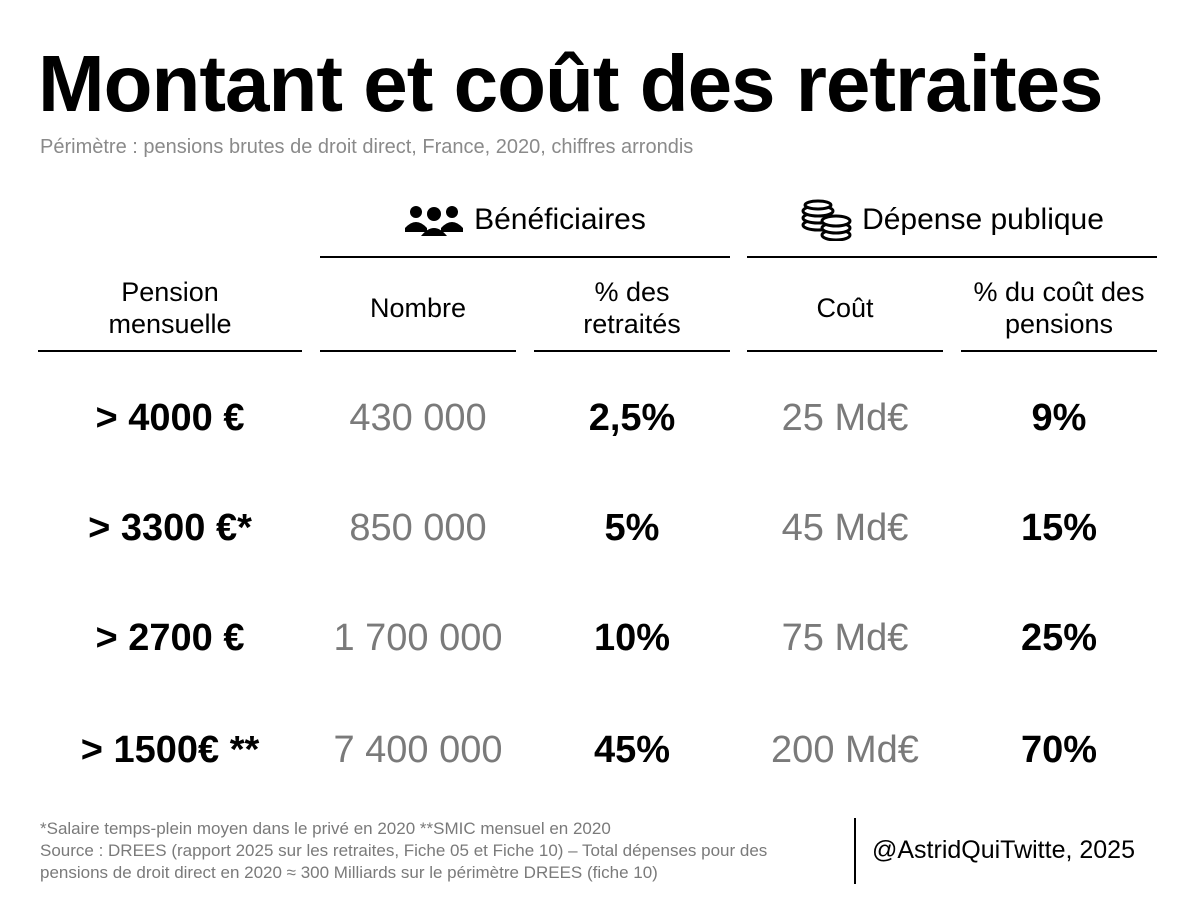 Image resolution: width=1199 pixels, height=904 pixels. I want to click on table-cell: > 1500€ **, so click(170, 749).